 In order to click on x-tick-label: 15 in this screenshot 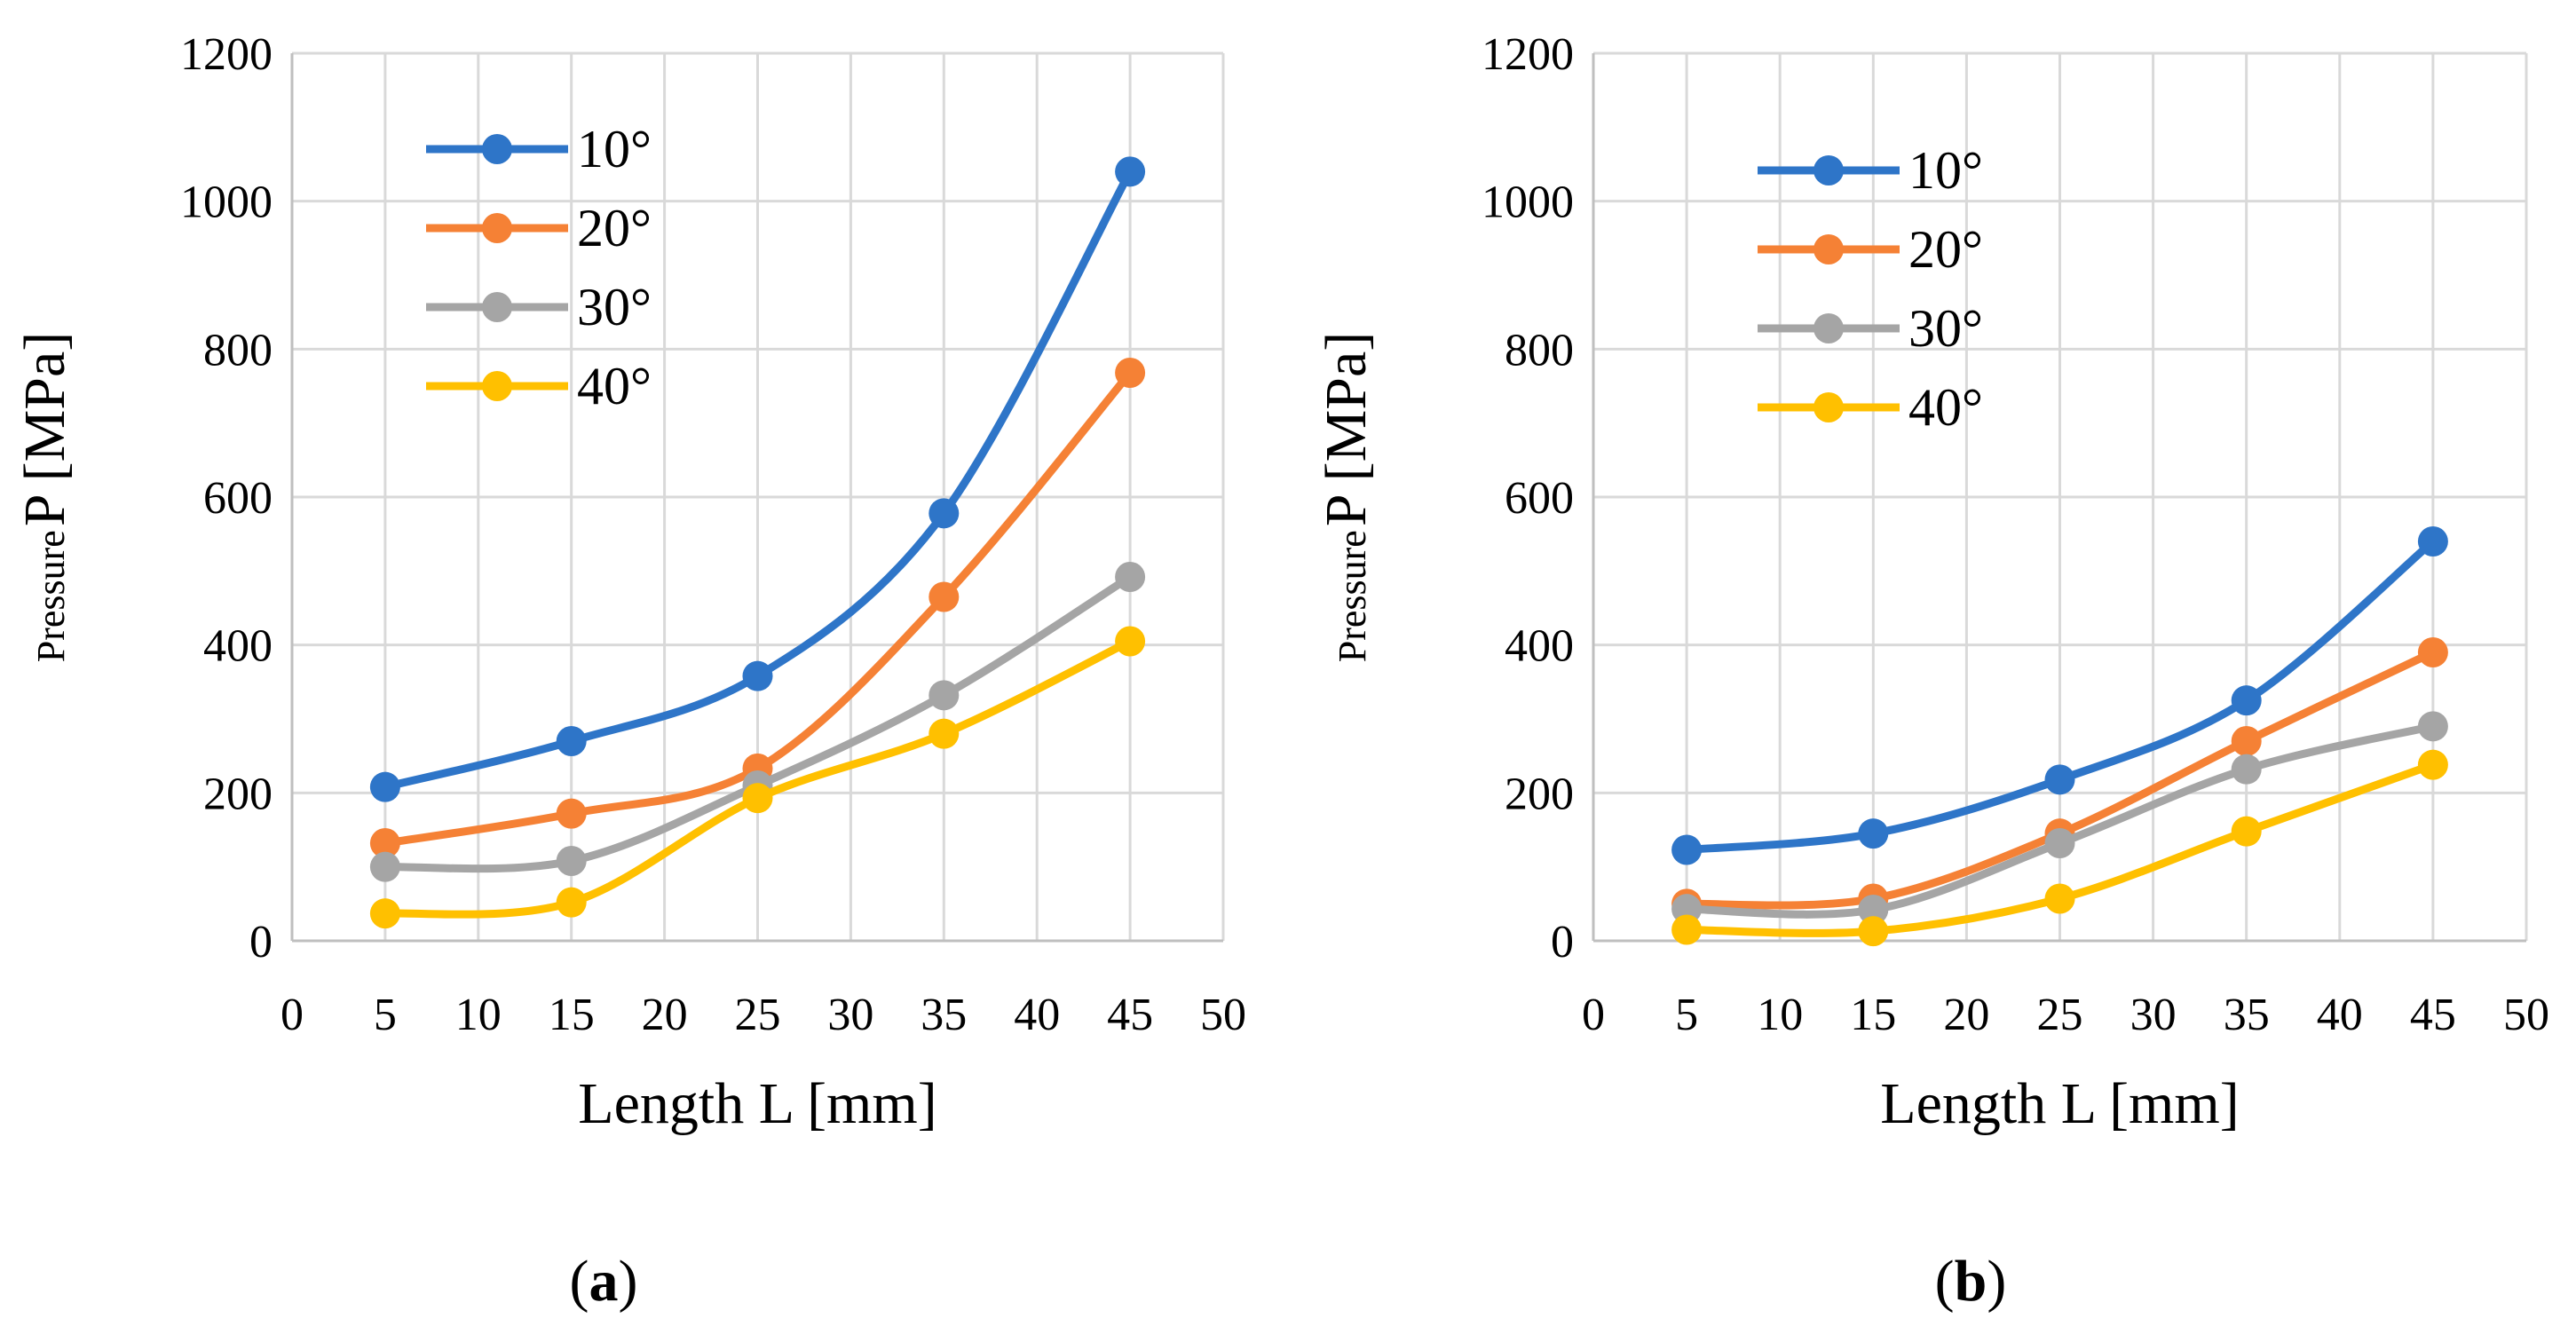, I will do `click(572, 1015)`.